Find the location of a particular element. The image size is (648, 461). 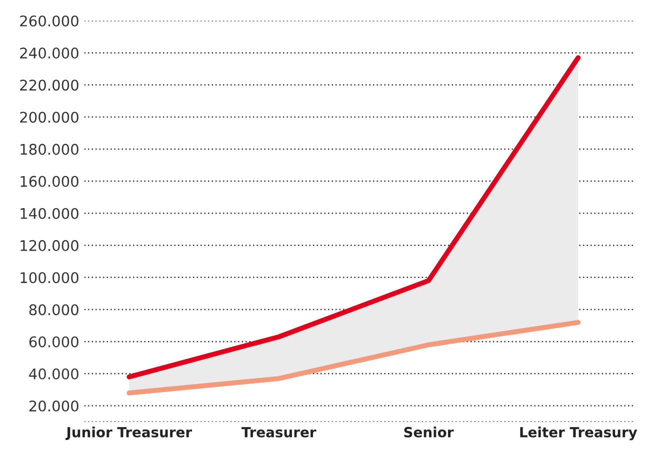

y-tick-label: 140.000 is located at coordinates (49, 214).